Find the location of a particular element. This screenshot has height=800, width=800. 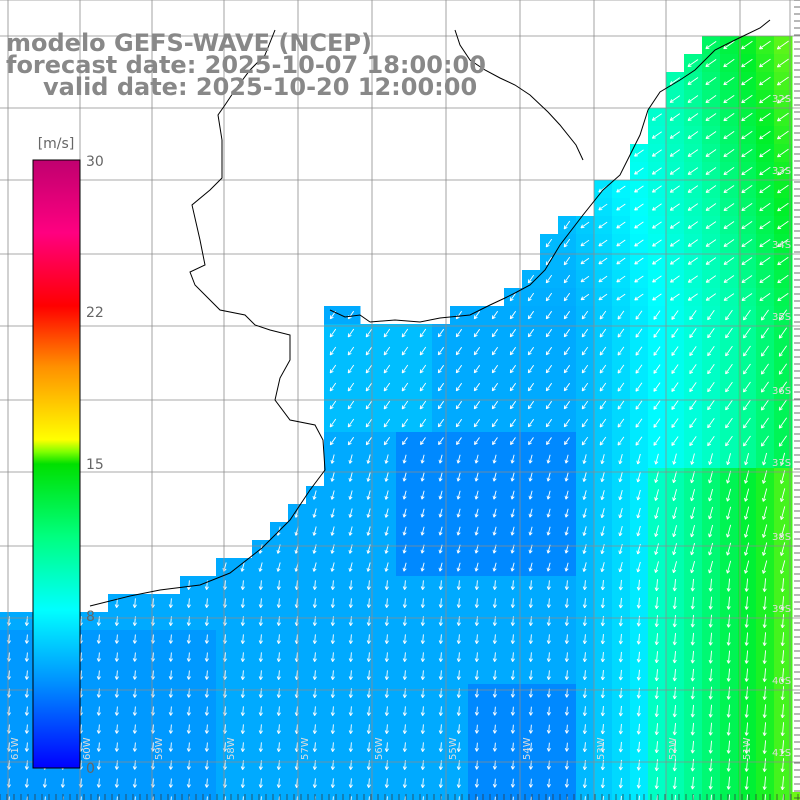

lon-label: 54W is located at coordinates (527, 748).